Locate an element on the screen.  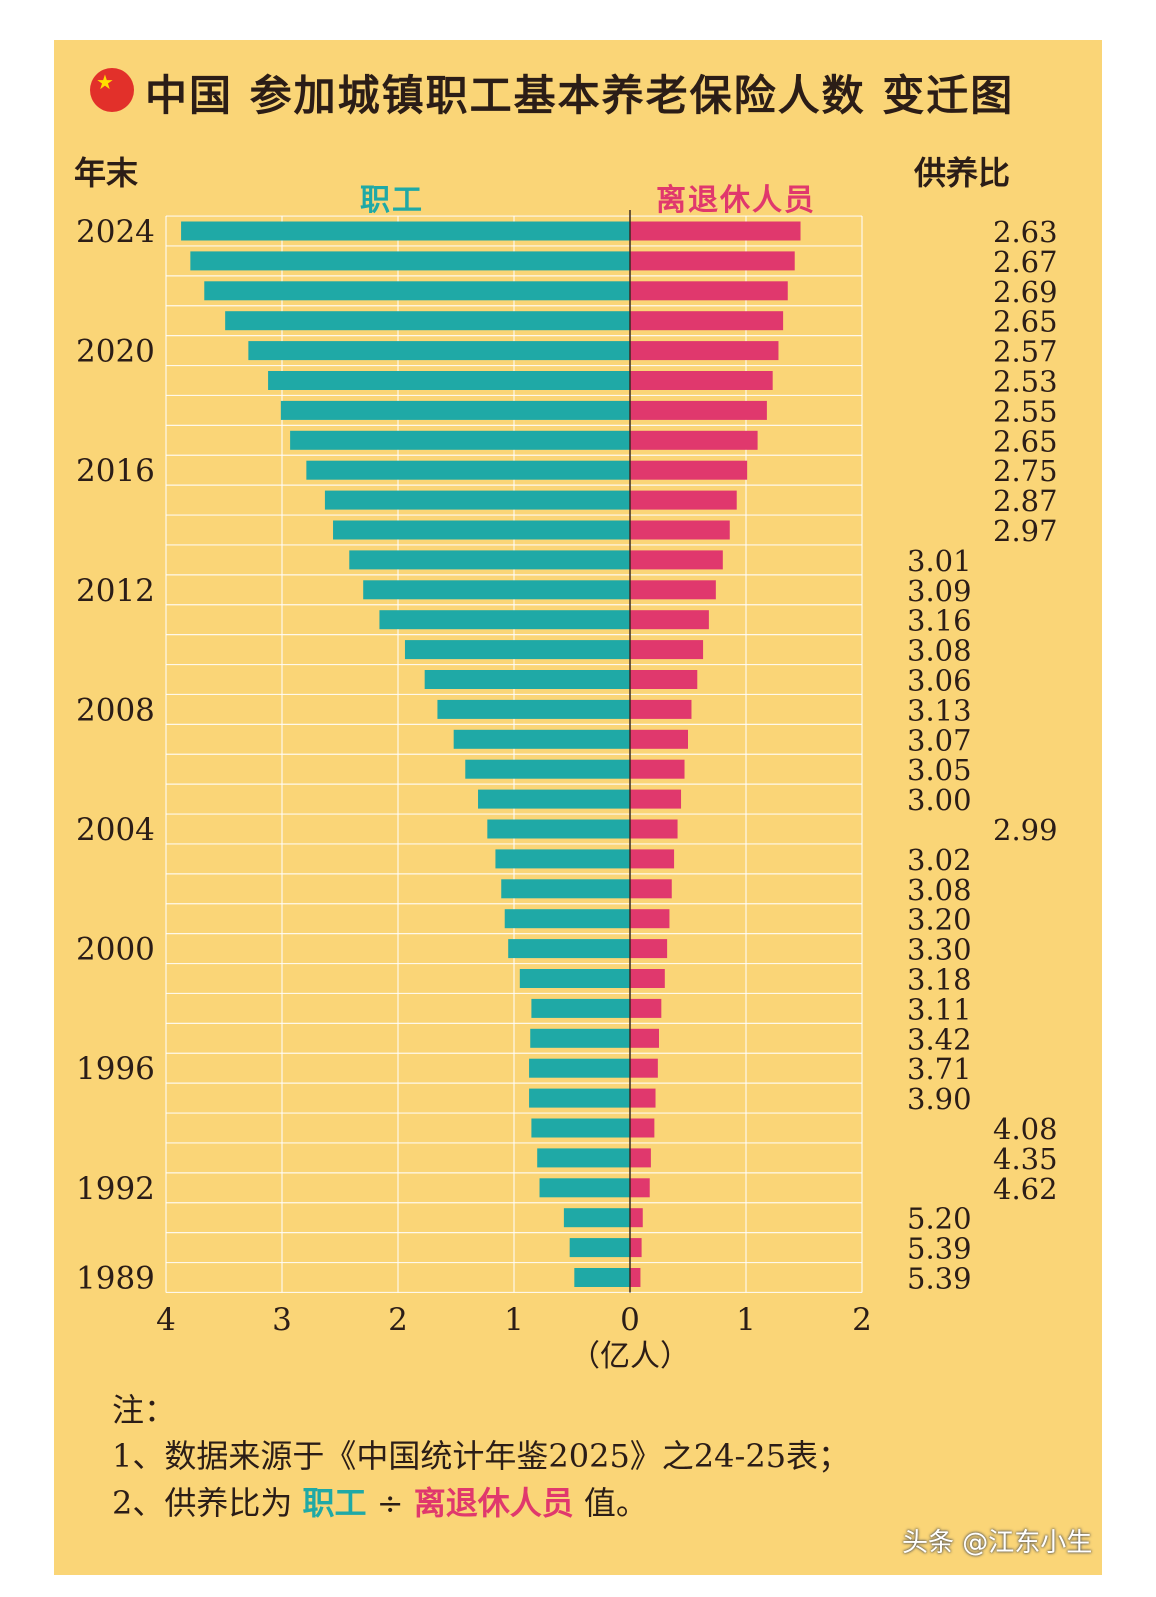
ratio-column-header: 供养比 is located at coordinates (962, 173).